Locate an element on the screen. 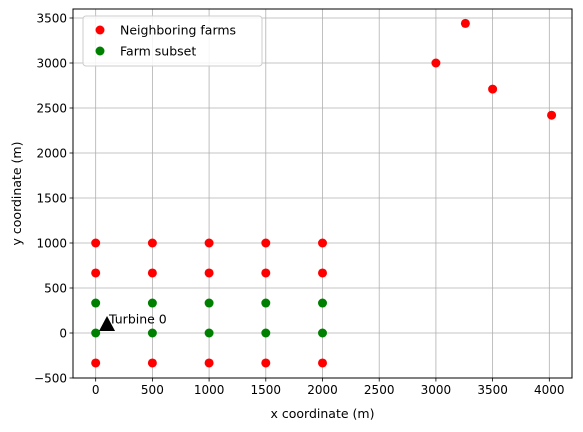 The height and width of the screenshot is (432, 583). y-axis-label: y coordinate (m) is located at coordinates (16, 194).